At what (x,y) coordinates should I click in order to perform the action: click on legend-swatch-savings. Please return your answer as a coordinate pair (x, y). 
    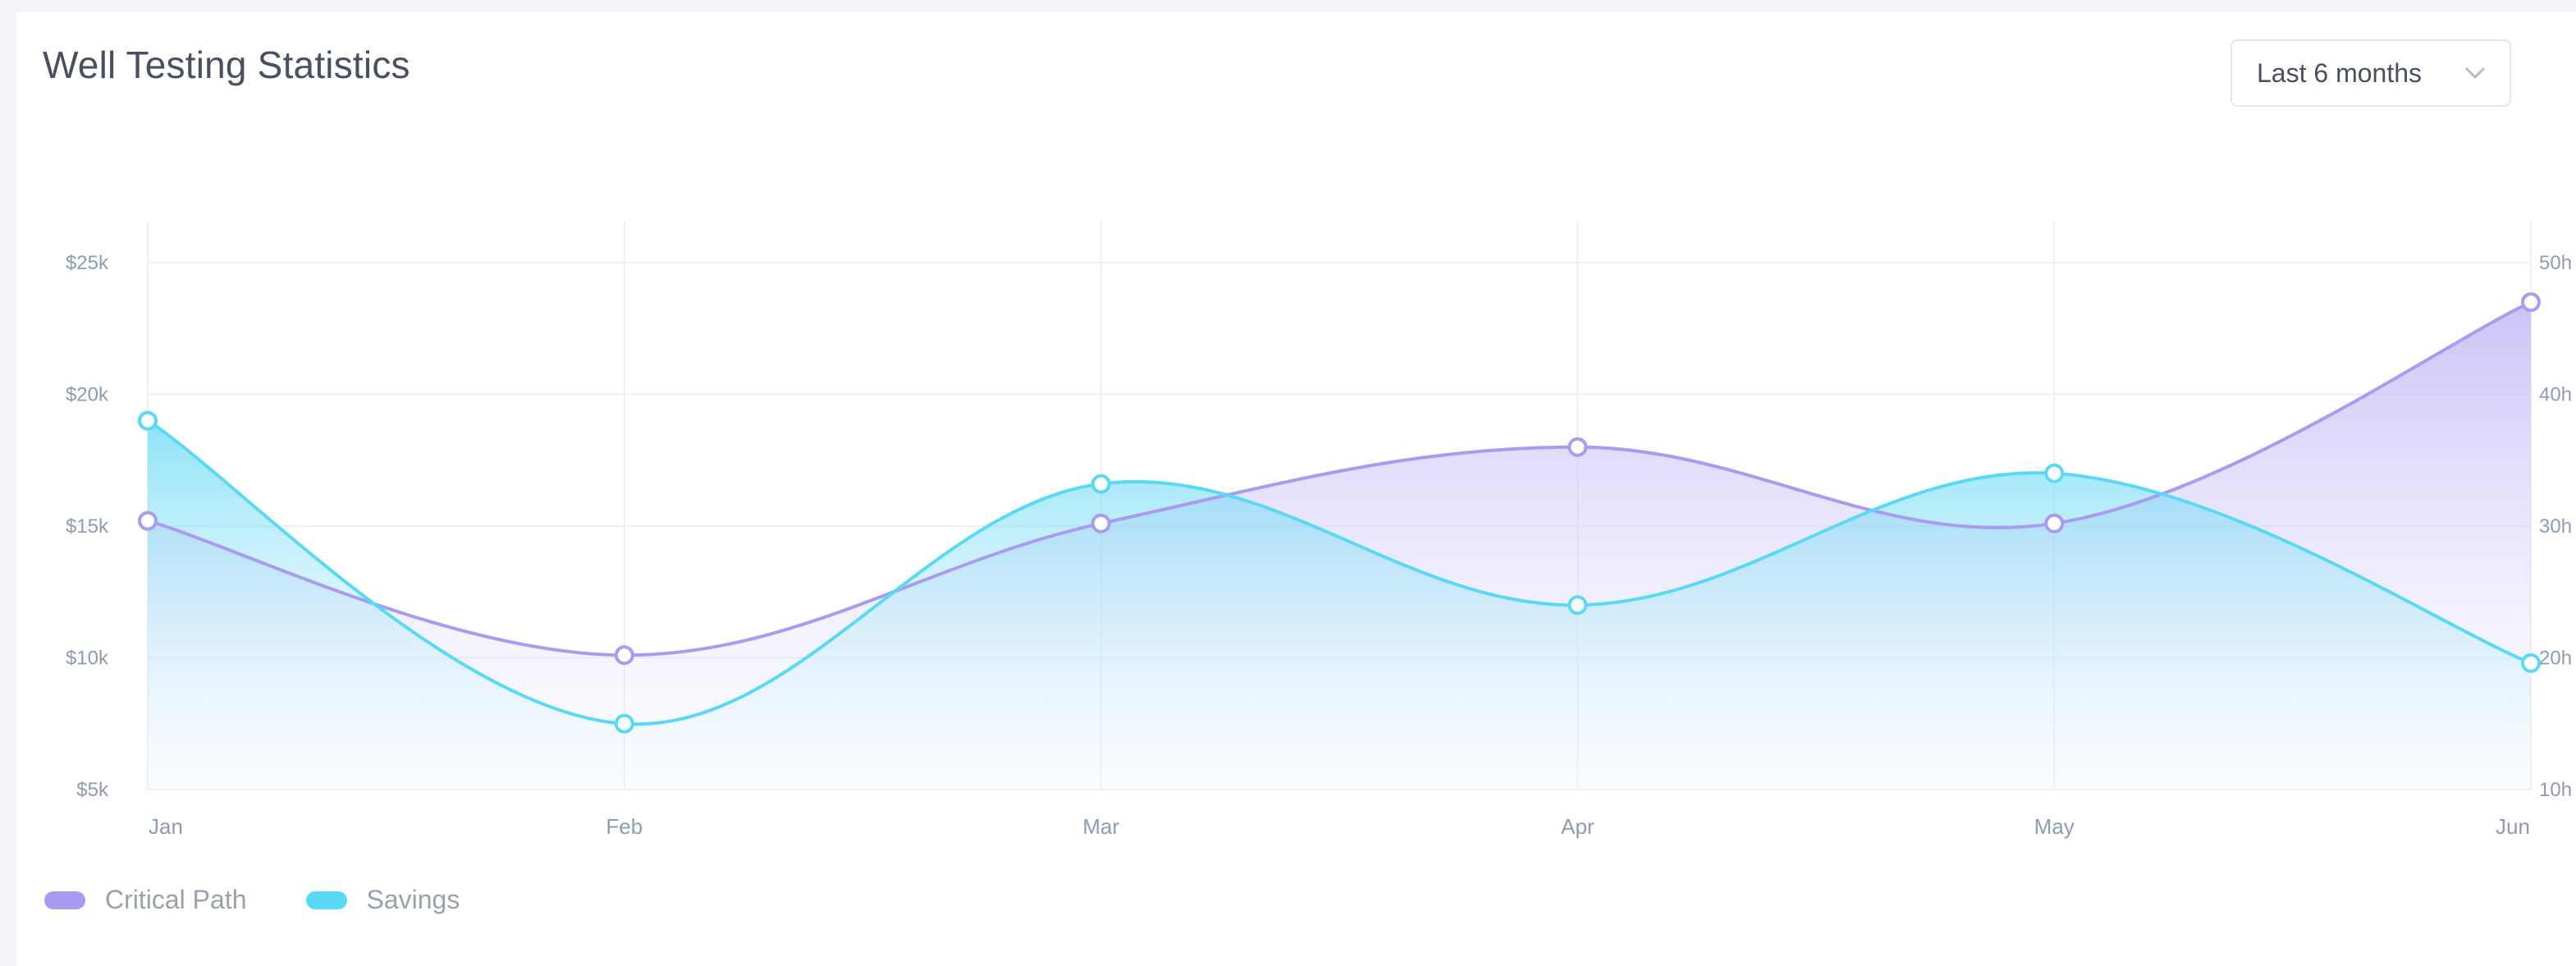
    Looking at the image, I should click on (326, 900).